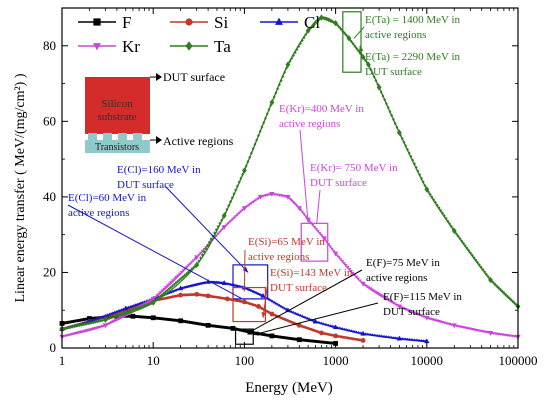  Describe the element at coordinates (107, 136) in the screenshot. I see `inset-transistor-cell` at that location.